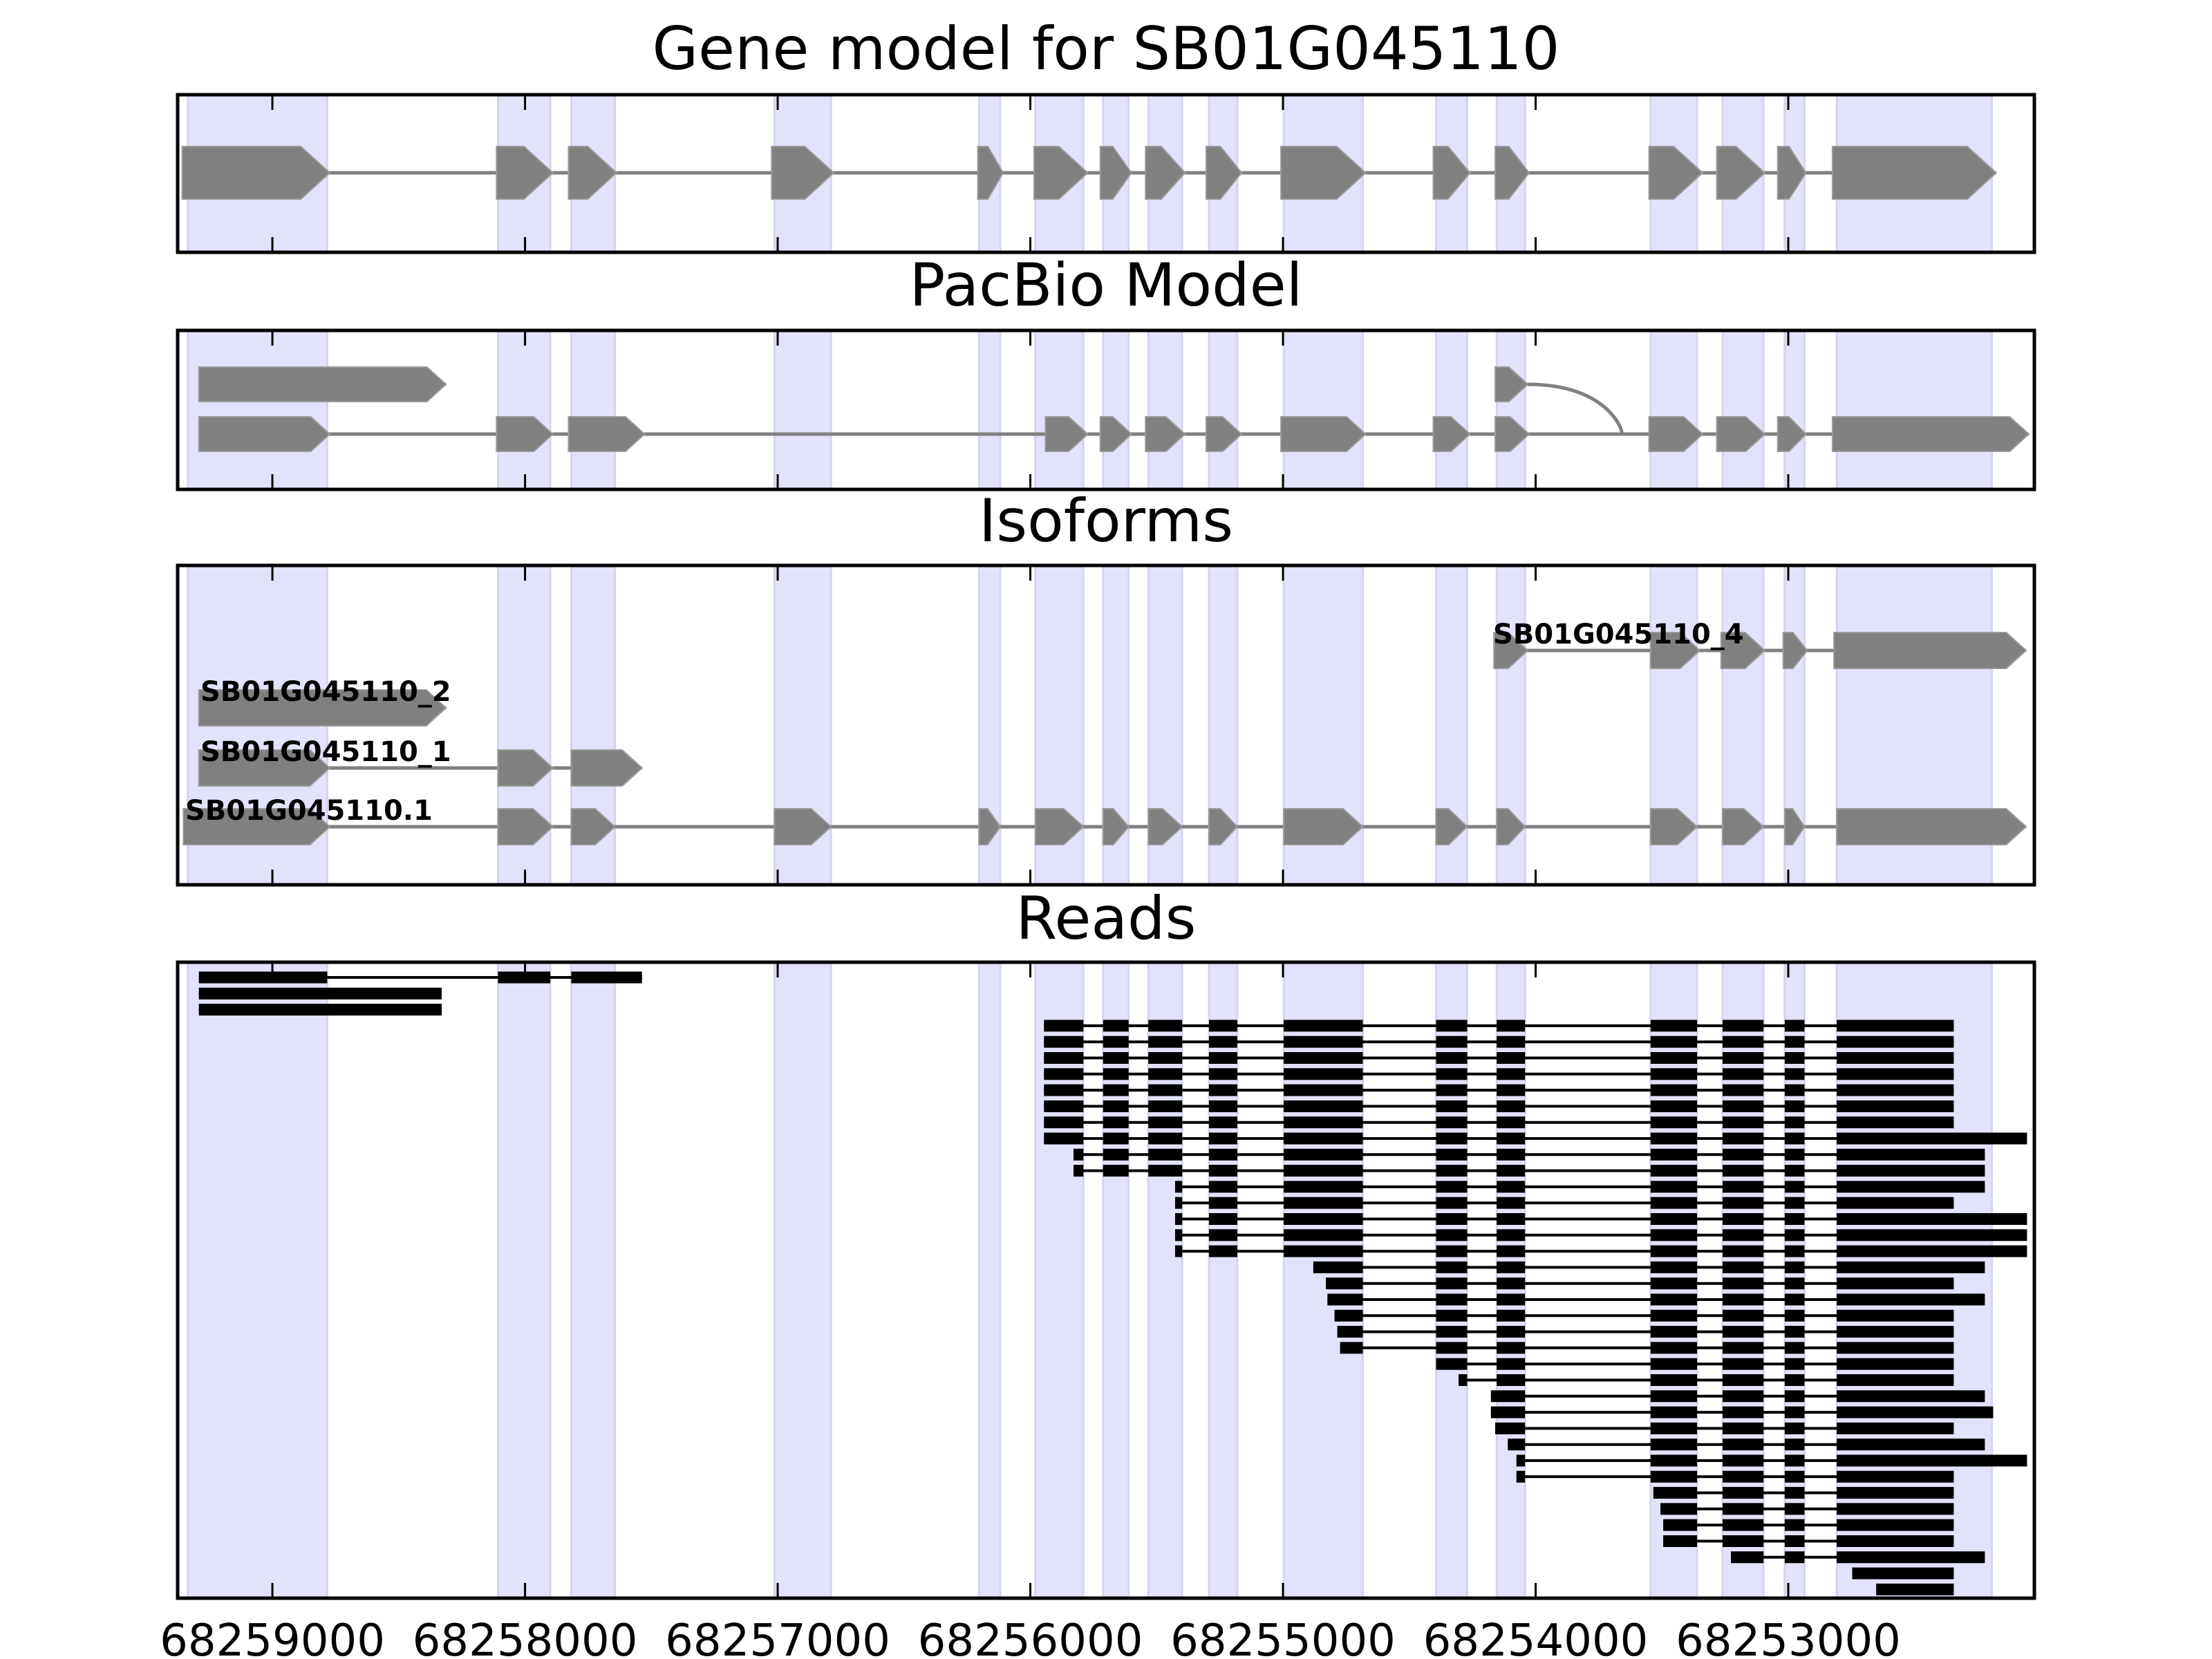 The height and width of the screenshot is (1659, 2212). Describe the element at coordinates (1106, 49) in the screenshot. I see `title-gene-model: Gene model for SB01G045110` at that location.